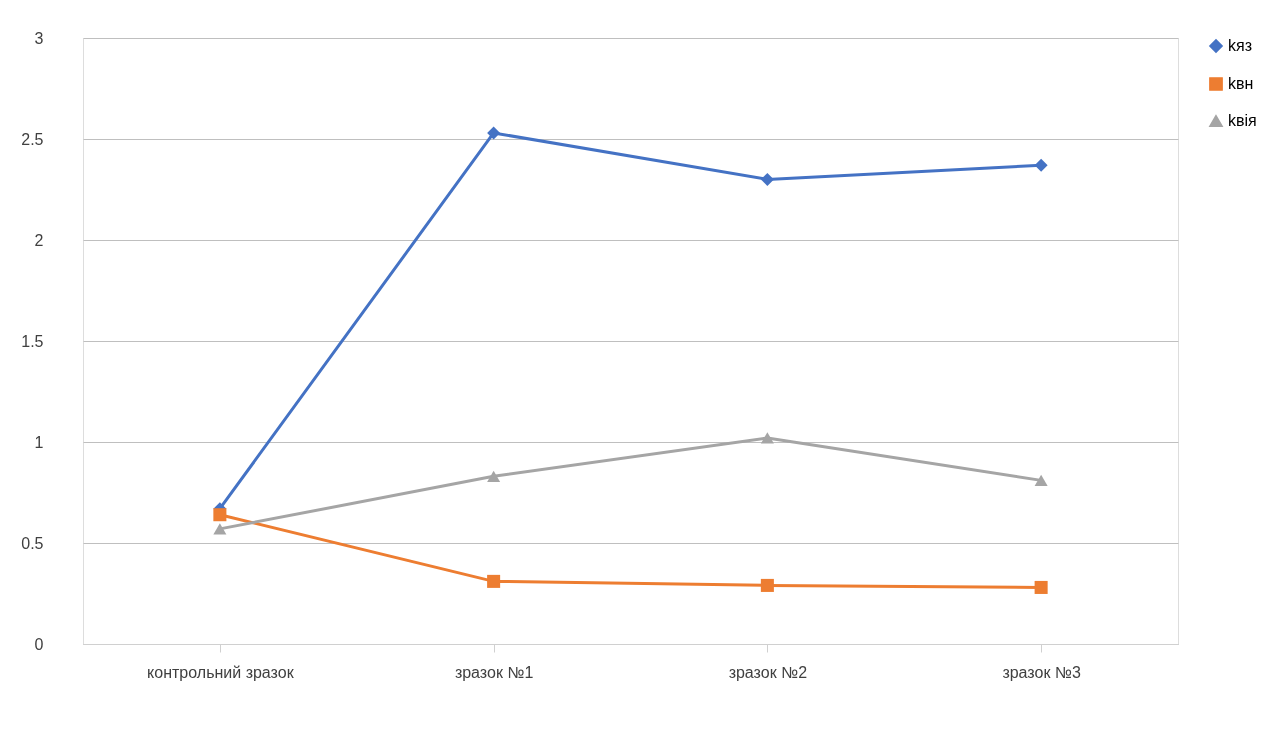 The image size is (1287, 742). I want to click on y-tick-label: 1, so click(39, 442).